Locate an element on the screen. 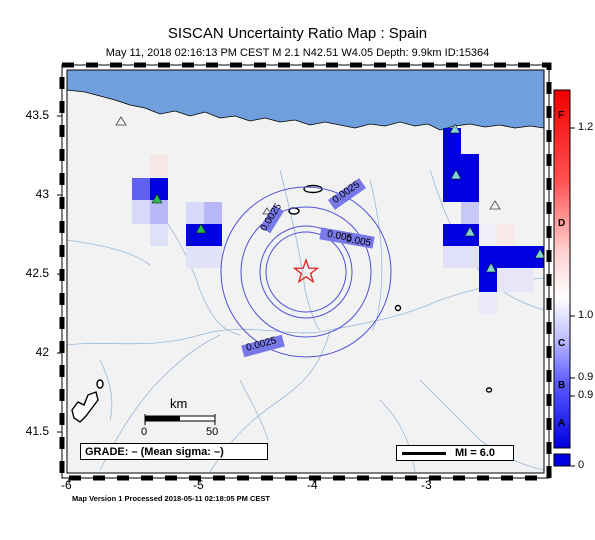 Image resolution: width=595 pixels, height=540 pixels. contour-label-boxes is located at coordinates (308, 268).